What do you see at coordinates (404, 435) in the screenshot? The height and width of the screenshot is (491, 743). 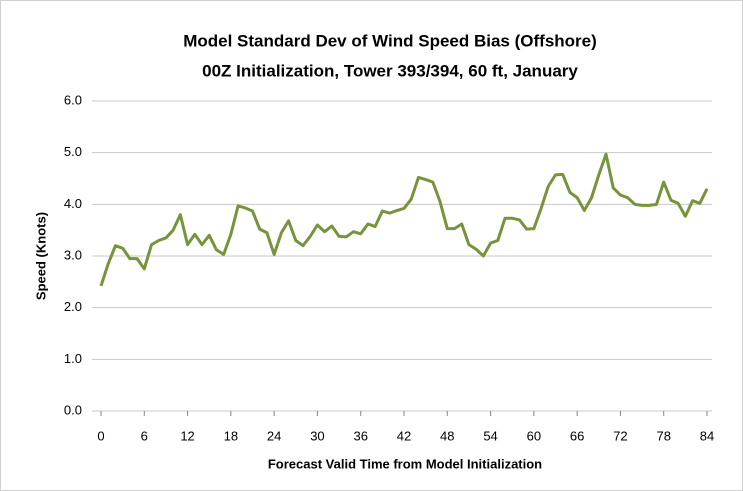 I see `x-tick-label: 42` at bounding box center [404, 435].